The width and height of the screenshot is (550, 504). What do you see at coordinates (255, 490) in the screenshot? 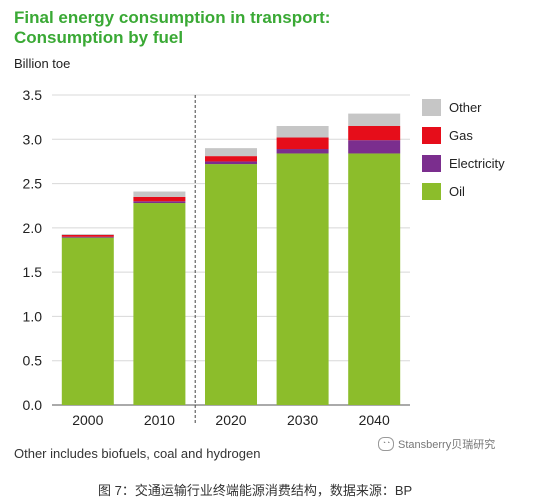
I see `figure-caption: 图 7：交通运输行业终端能源消费结构，数据来源：BP` at bounding box center [255, 490].